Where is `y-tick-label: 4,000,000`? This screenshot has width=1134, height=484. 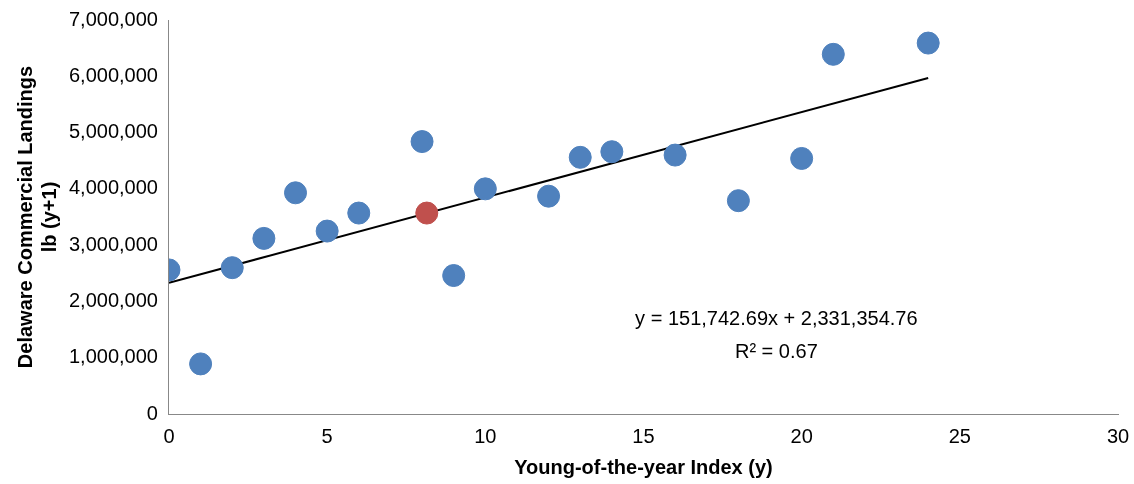 y-tick-label: 4,000,000 is located at coordinates (113, 187).